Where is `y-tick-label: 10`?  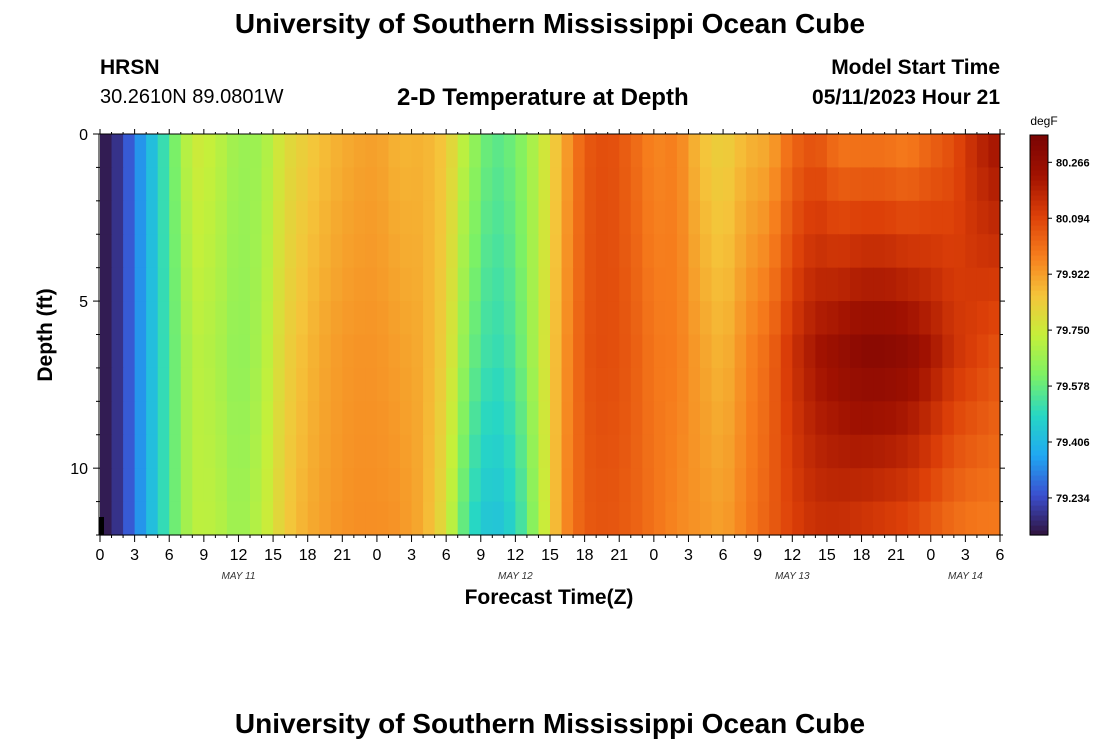 y-tick-label: 10 is located at coordinates (79, 469).